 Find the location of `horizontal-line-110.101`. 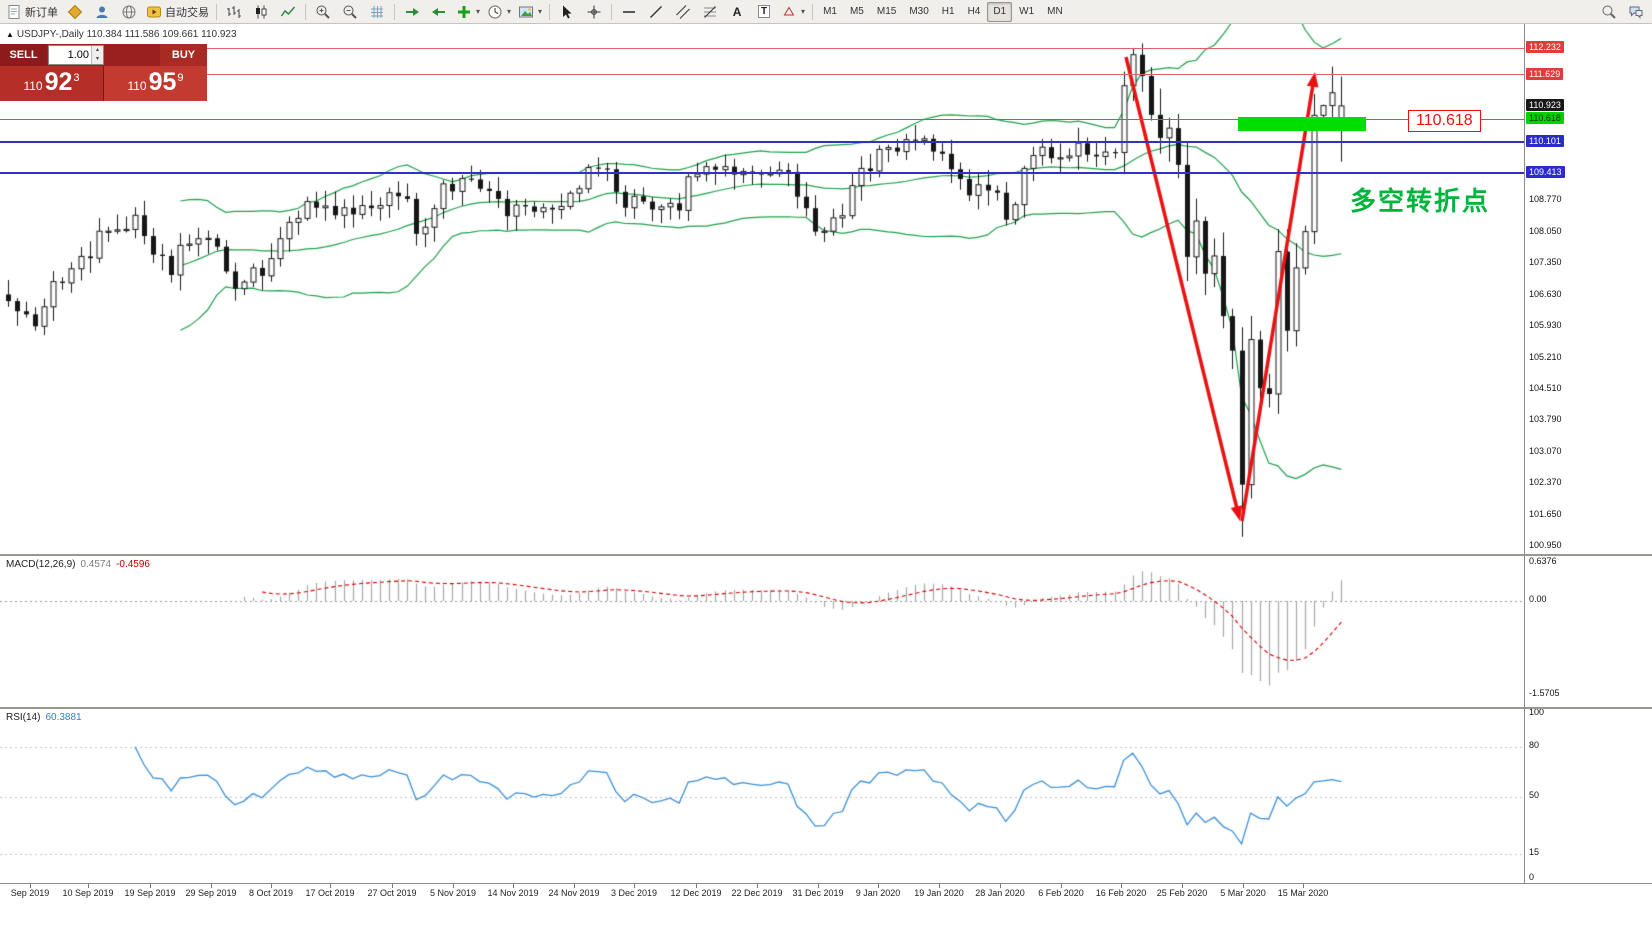

horizontal-line-110.101 is located at coordinates (762, 142).